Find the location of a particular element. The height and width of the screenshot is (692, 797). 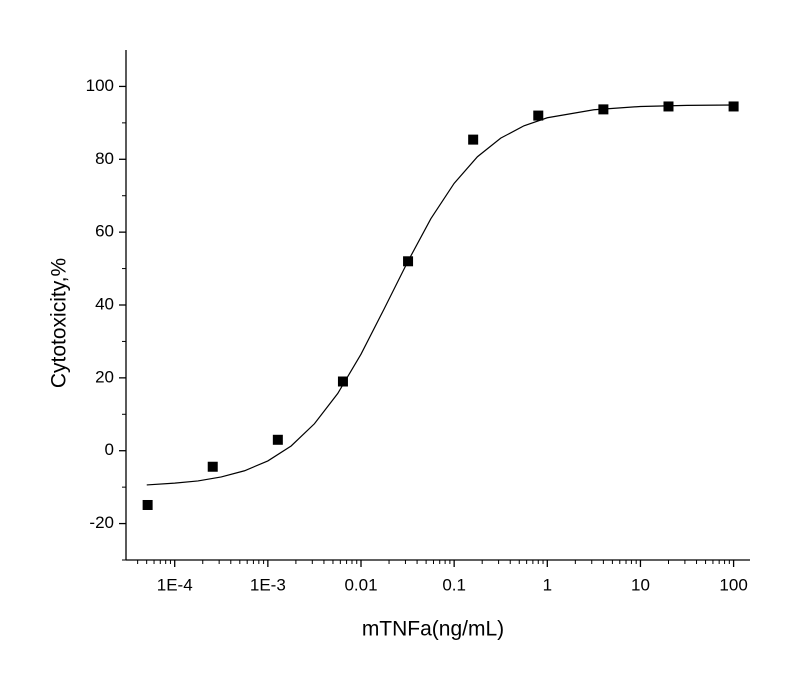

y-tick-label: 100 is located at coordinates (100, 85).